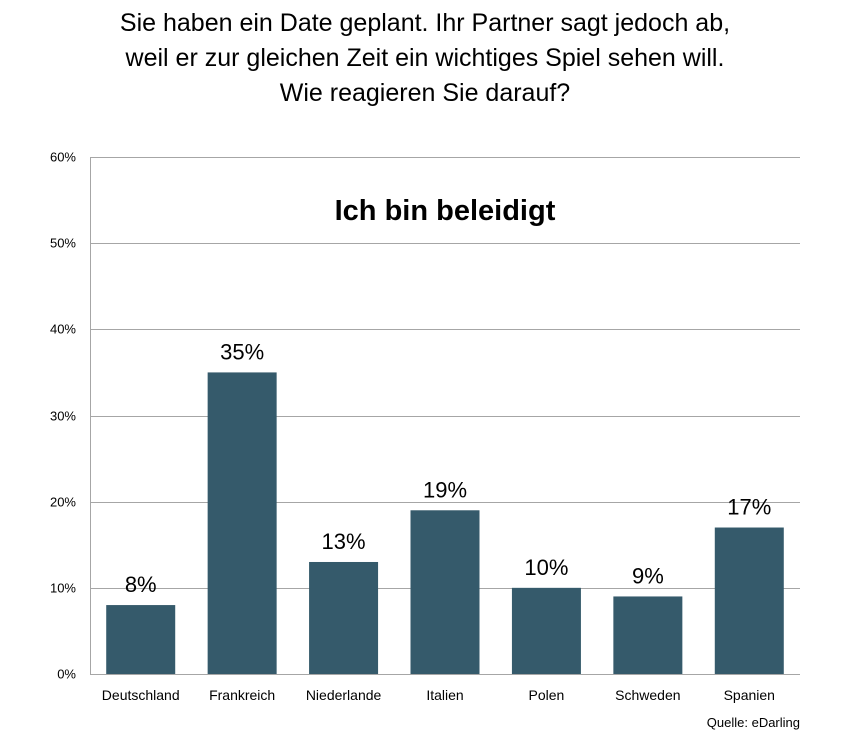  I want to click on y-axis-ticks: 0% 10% 20% 30% 40% 50% 60%, so click(63, 416).